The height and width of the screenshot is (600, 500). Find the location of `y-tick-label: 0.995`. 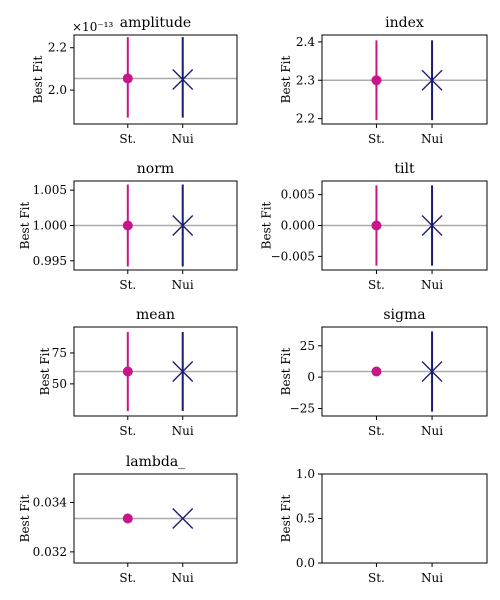

y-tick-label: 0.995 is located at coordinates (50, 261).